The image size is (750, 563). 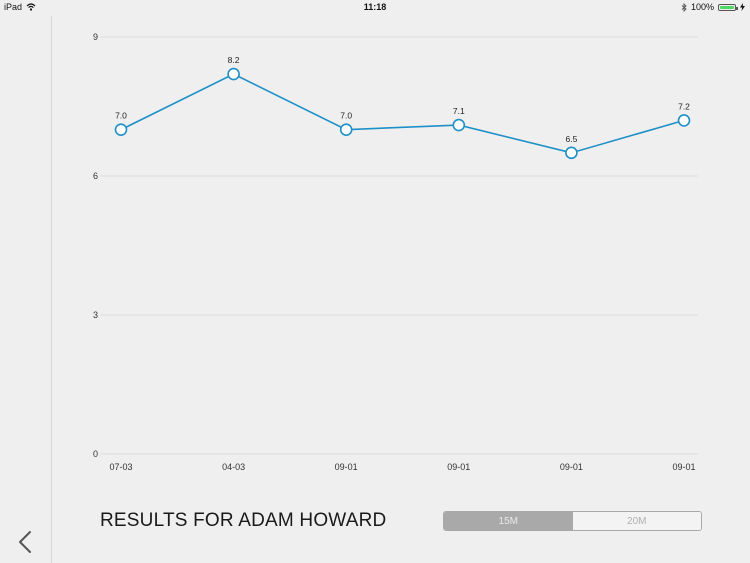 I want to click on segment-20m: 20M, so click(x=636, y=521).